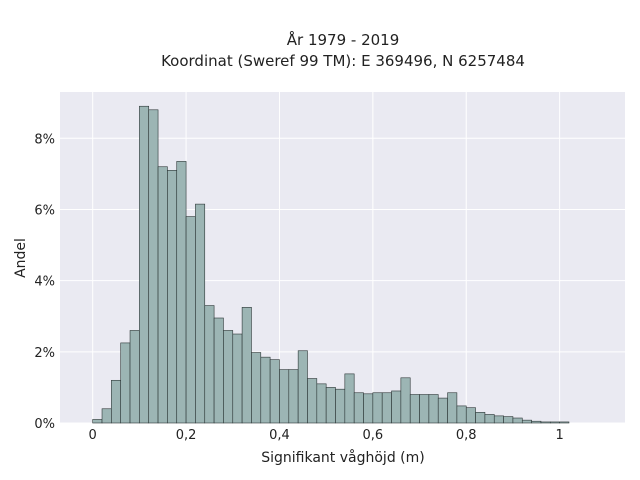 Image resolution: width=640 pixels, height=480 pixels. What do you see at coordinates (44, 353) in the screenshot?
I see `y-tick-label-1: 2%` at bounding box center [44, 353].